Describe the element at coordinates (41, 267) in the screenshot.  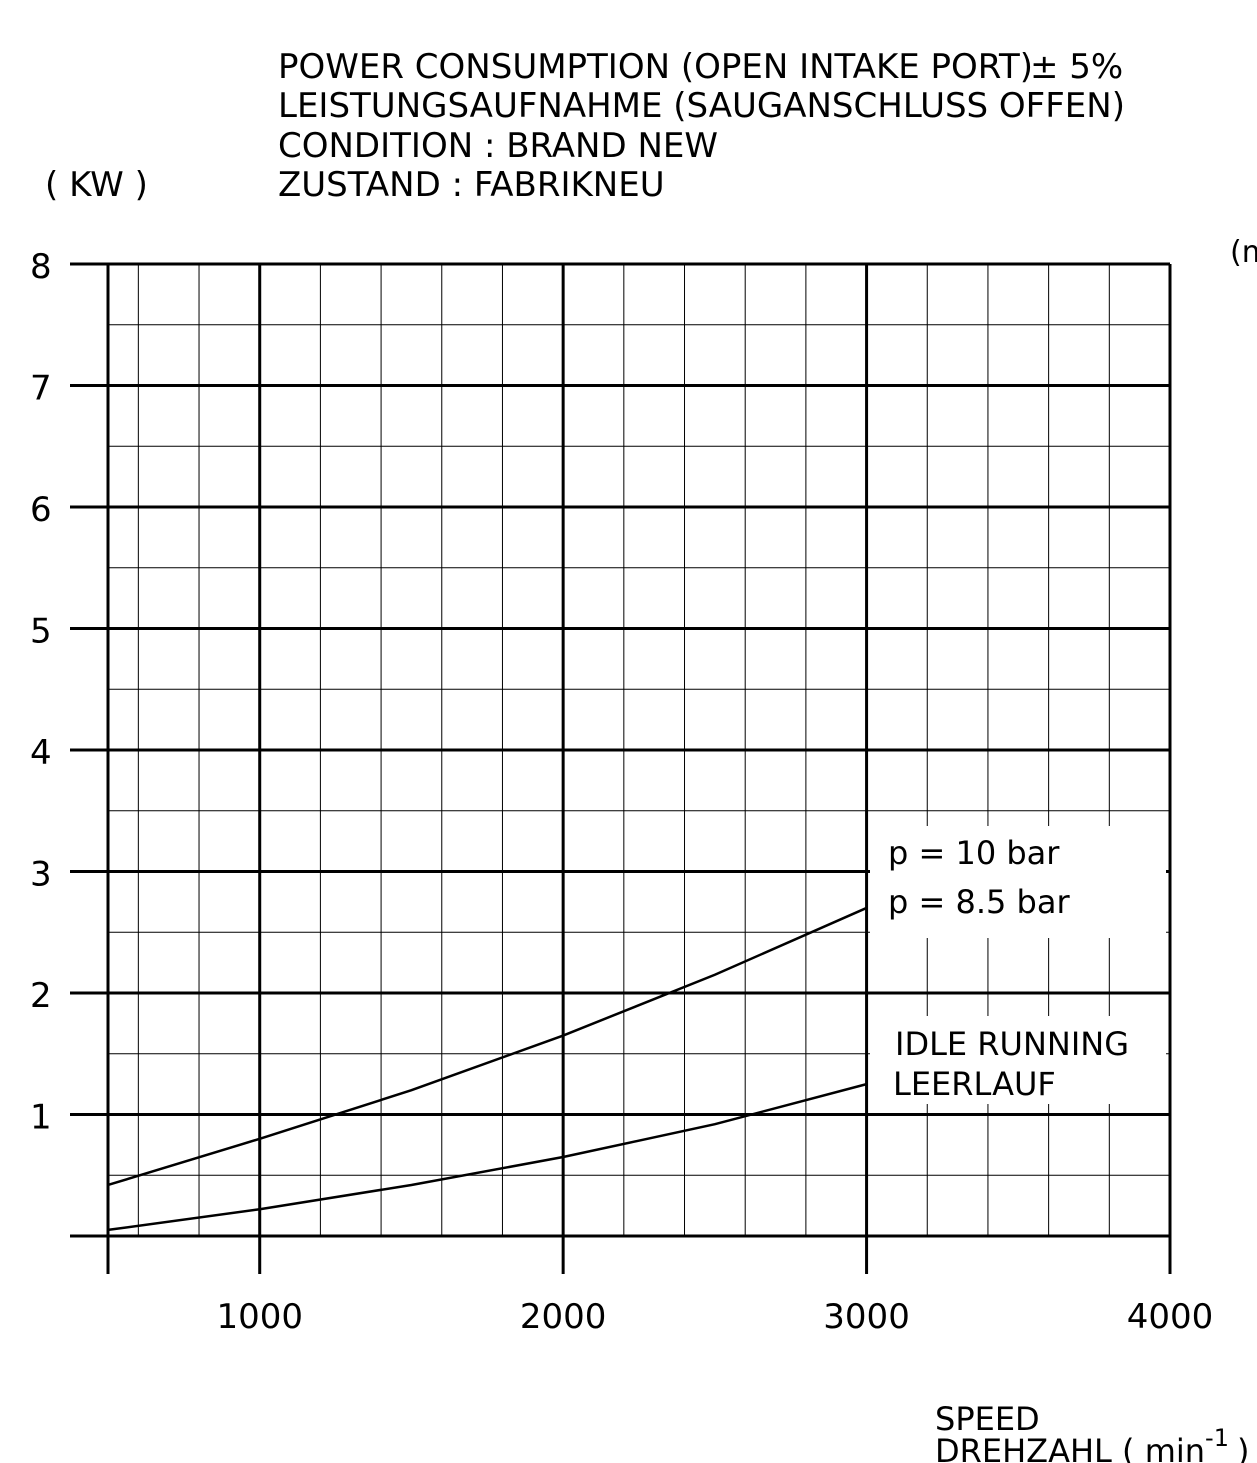
I see `y-tick-label: 8` at that location.